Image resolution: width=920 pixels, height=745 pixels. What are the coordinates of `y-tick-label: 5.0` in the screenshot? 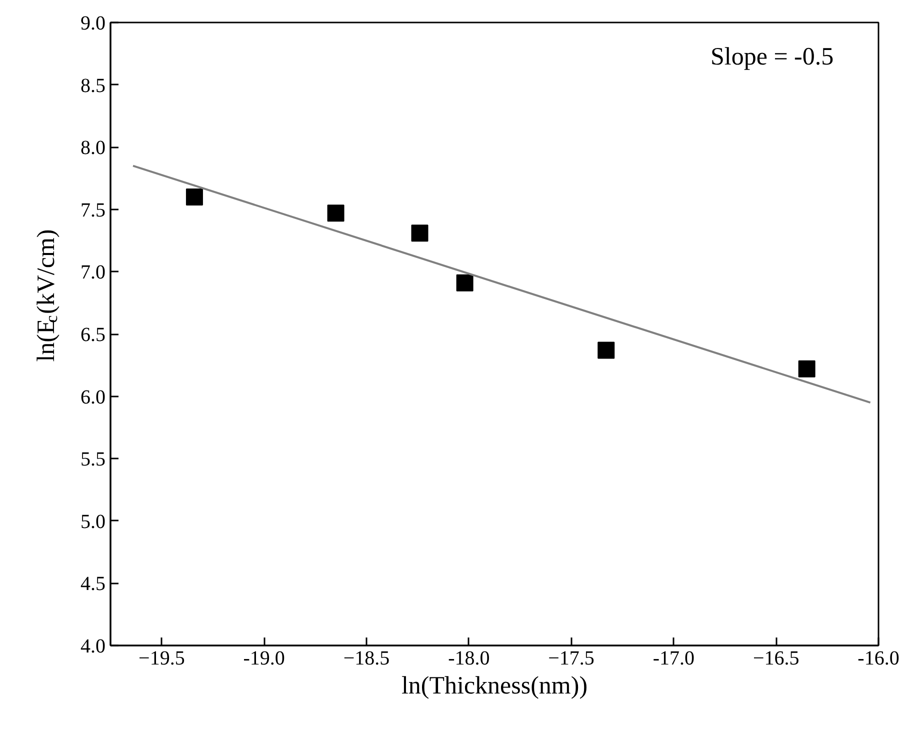 It's located at (93, 521).